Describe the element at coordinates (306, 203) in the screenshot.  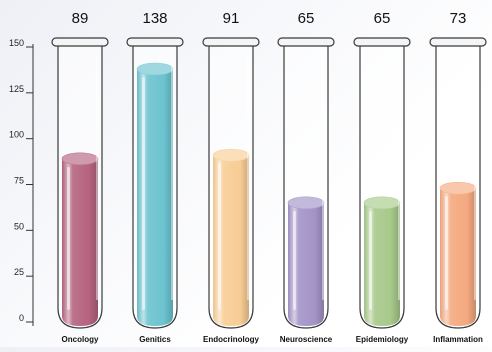
I see `bar-top-neuroscience` at that location.